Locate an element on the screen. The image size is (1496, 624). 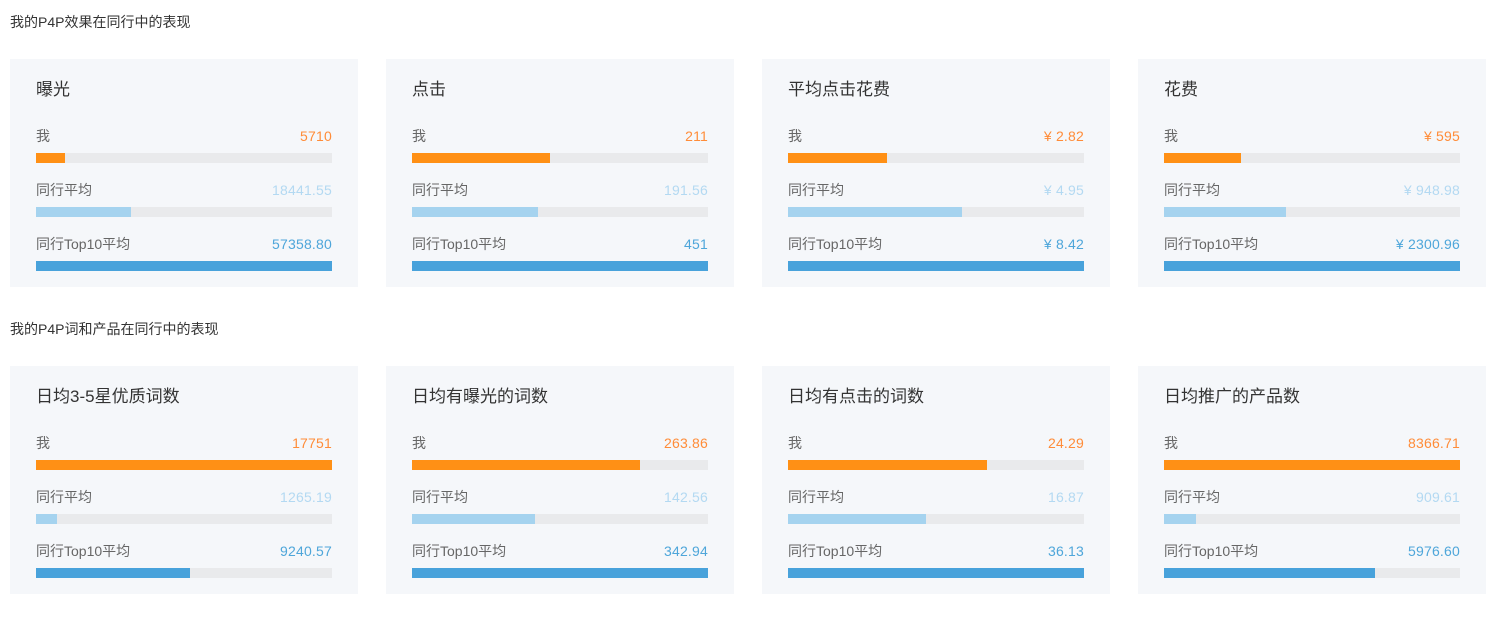
metric-value: 191.56 is located at coordinates (685, 190).